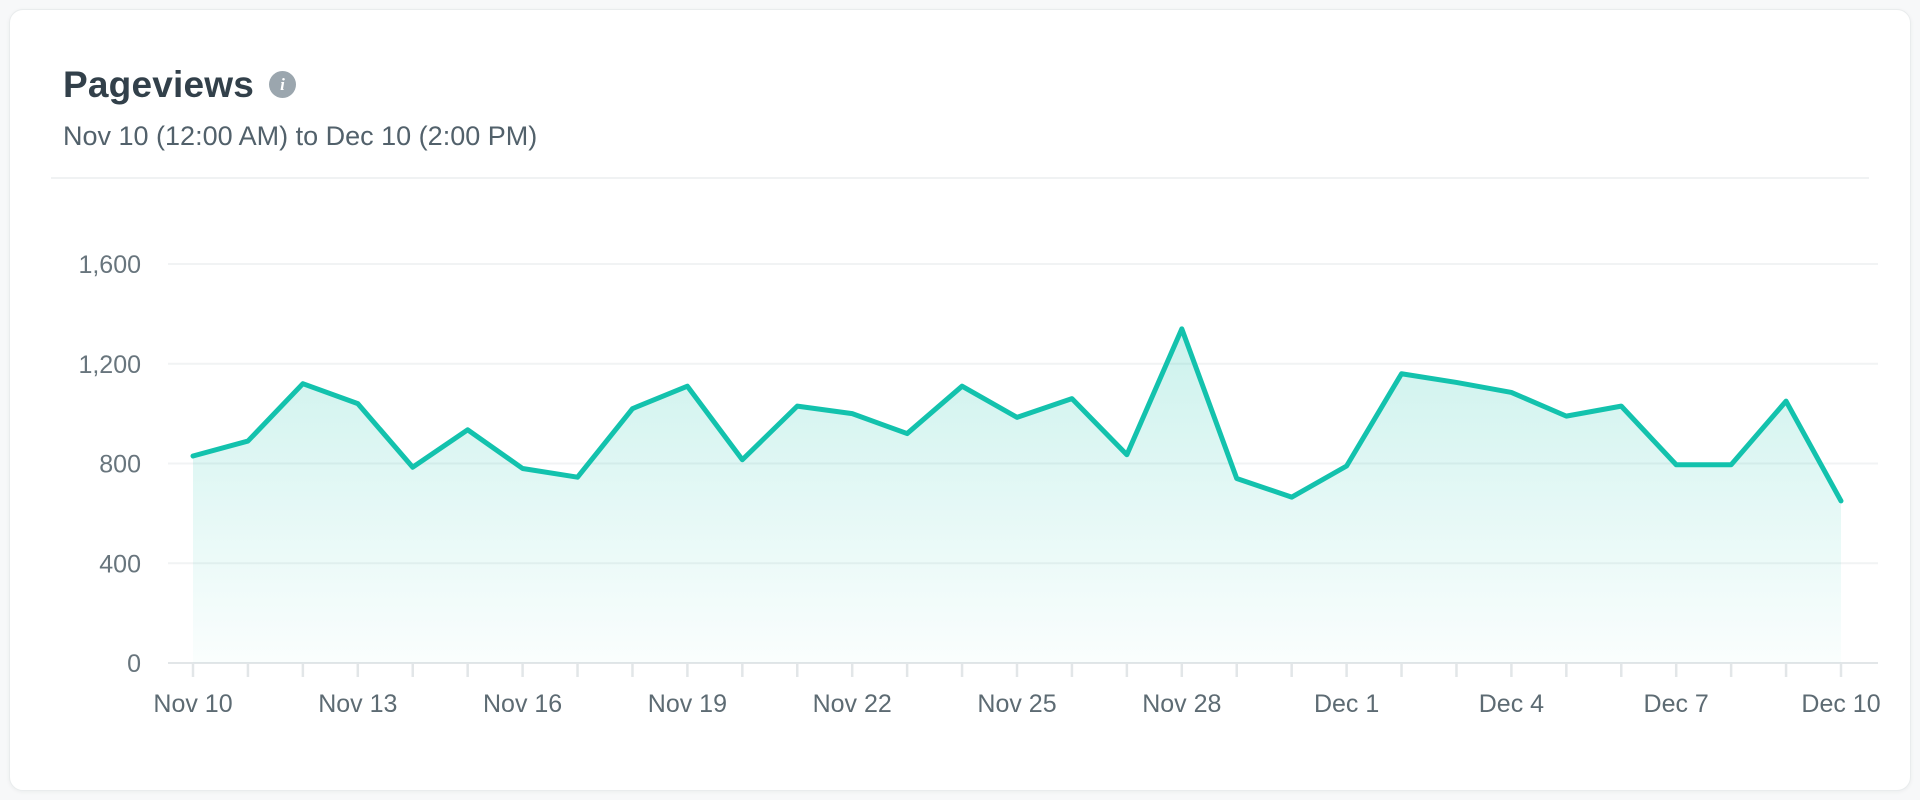  Describe the element at coordinates (357, 704) in the screenshot. I see `x-axis-label: Nov 13` at that location.